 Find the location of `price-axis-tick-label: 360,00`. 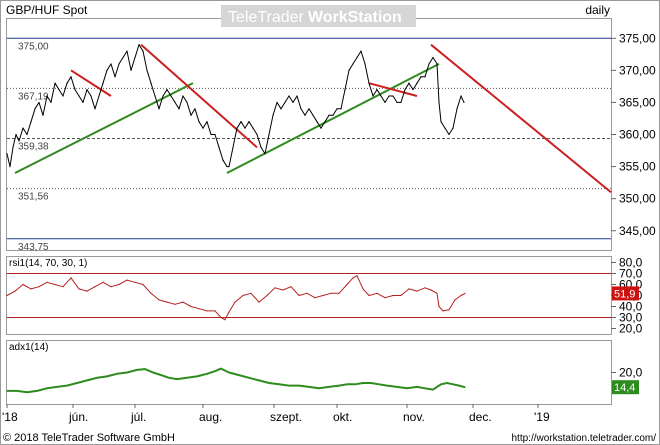

price-axis-tick-label: 360,00 is located at coordinates (637, 135).